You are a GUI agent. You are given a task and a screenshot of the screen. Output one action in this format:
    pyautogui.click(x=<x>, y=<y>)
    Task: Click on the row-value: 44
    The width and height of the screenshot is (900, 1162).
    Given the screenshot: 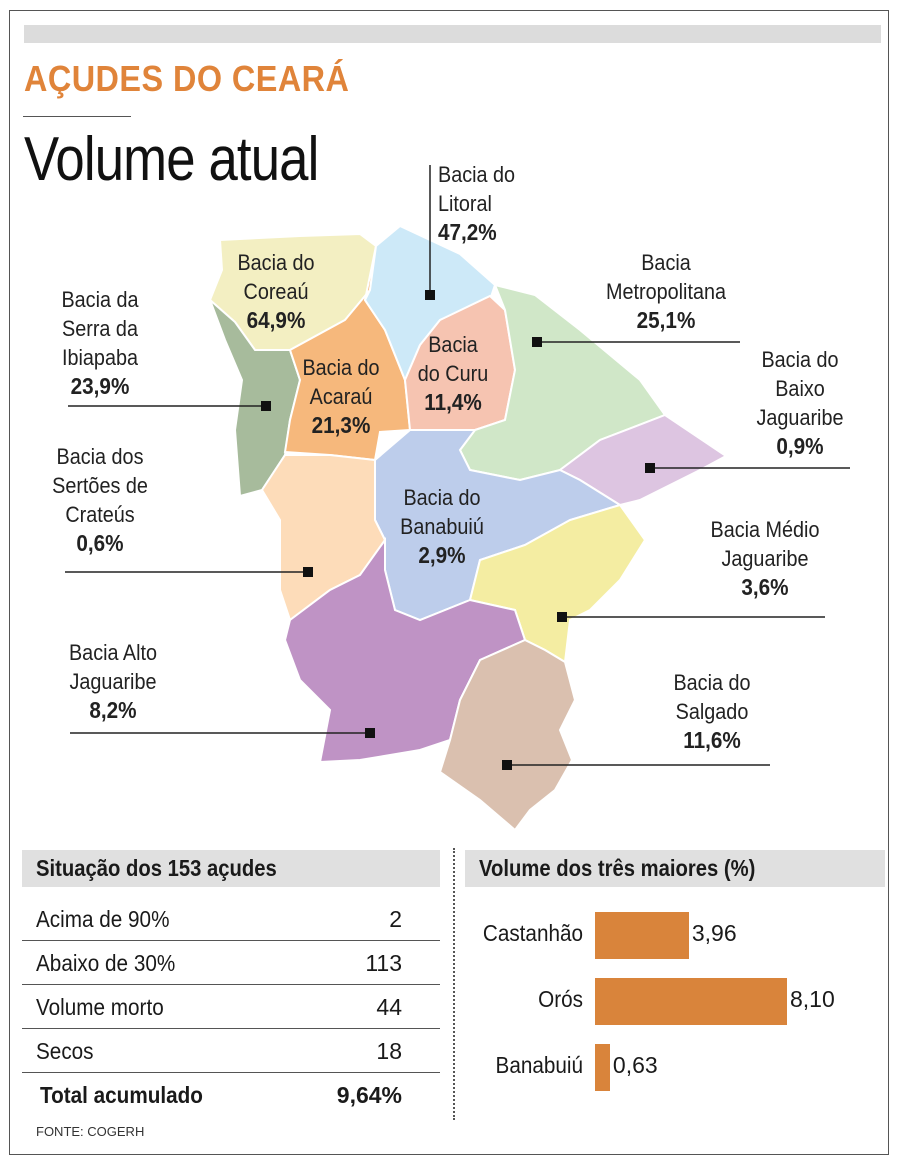 What is the action you would take?
    pyautogui.click(x=389, y=1007)
    